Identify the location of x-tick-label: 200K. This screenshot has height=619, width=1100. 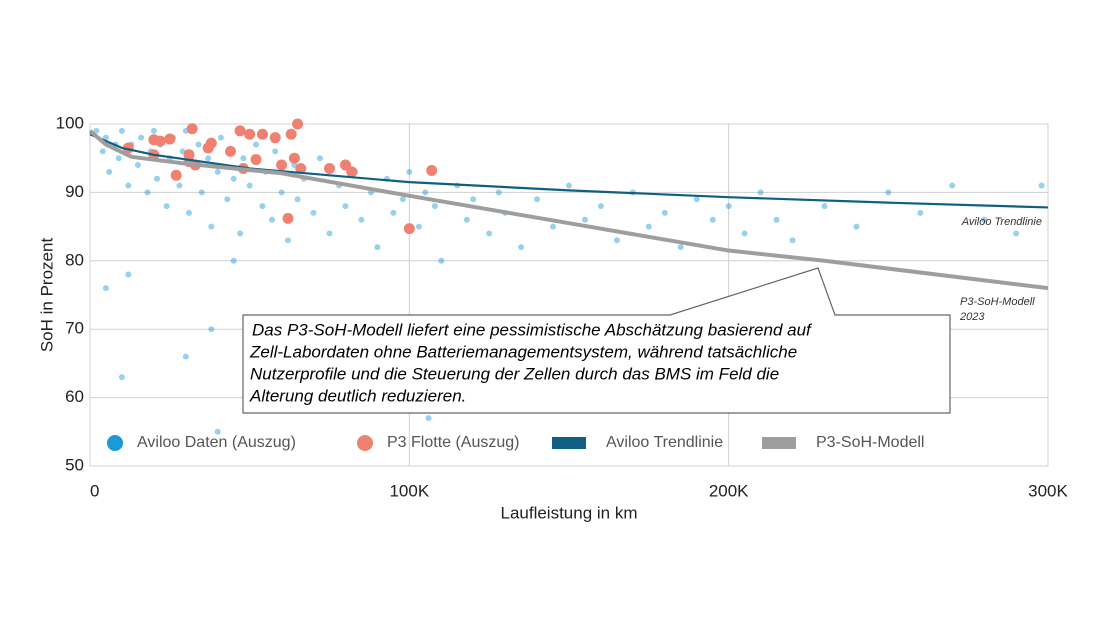
(729, 490).